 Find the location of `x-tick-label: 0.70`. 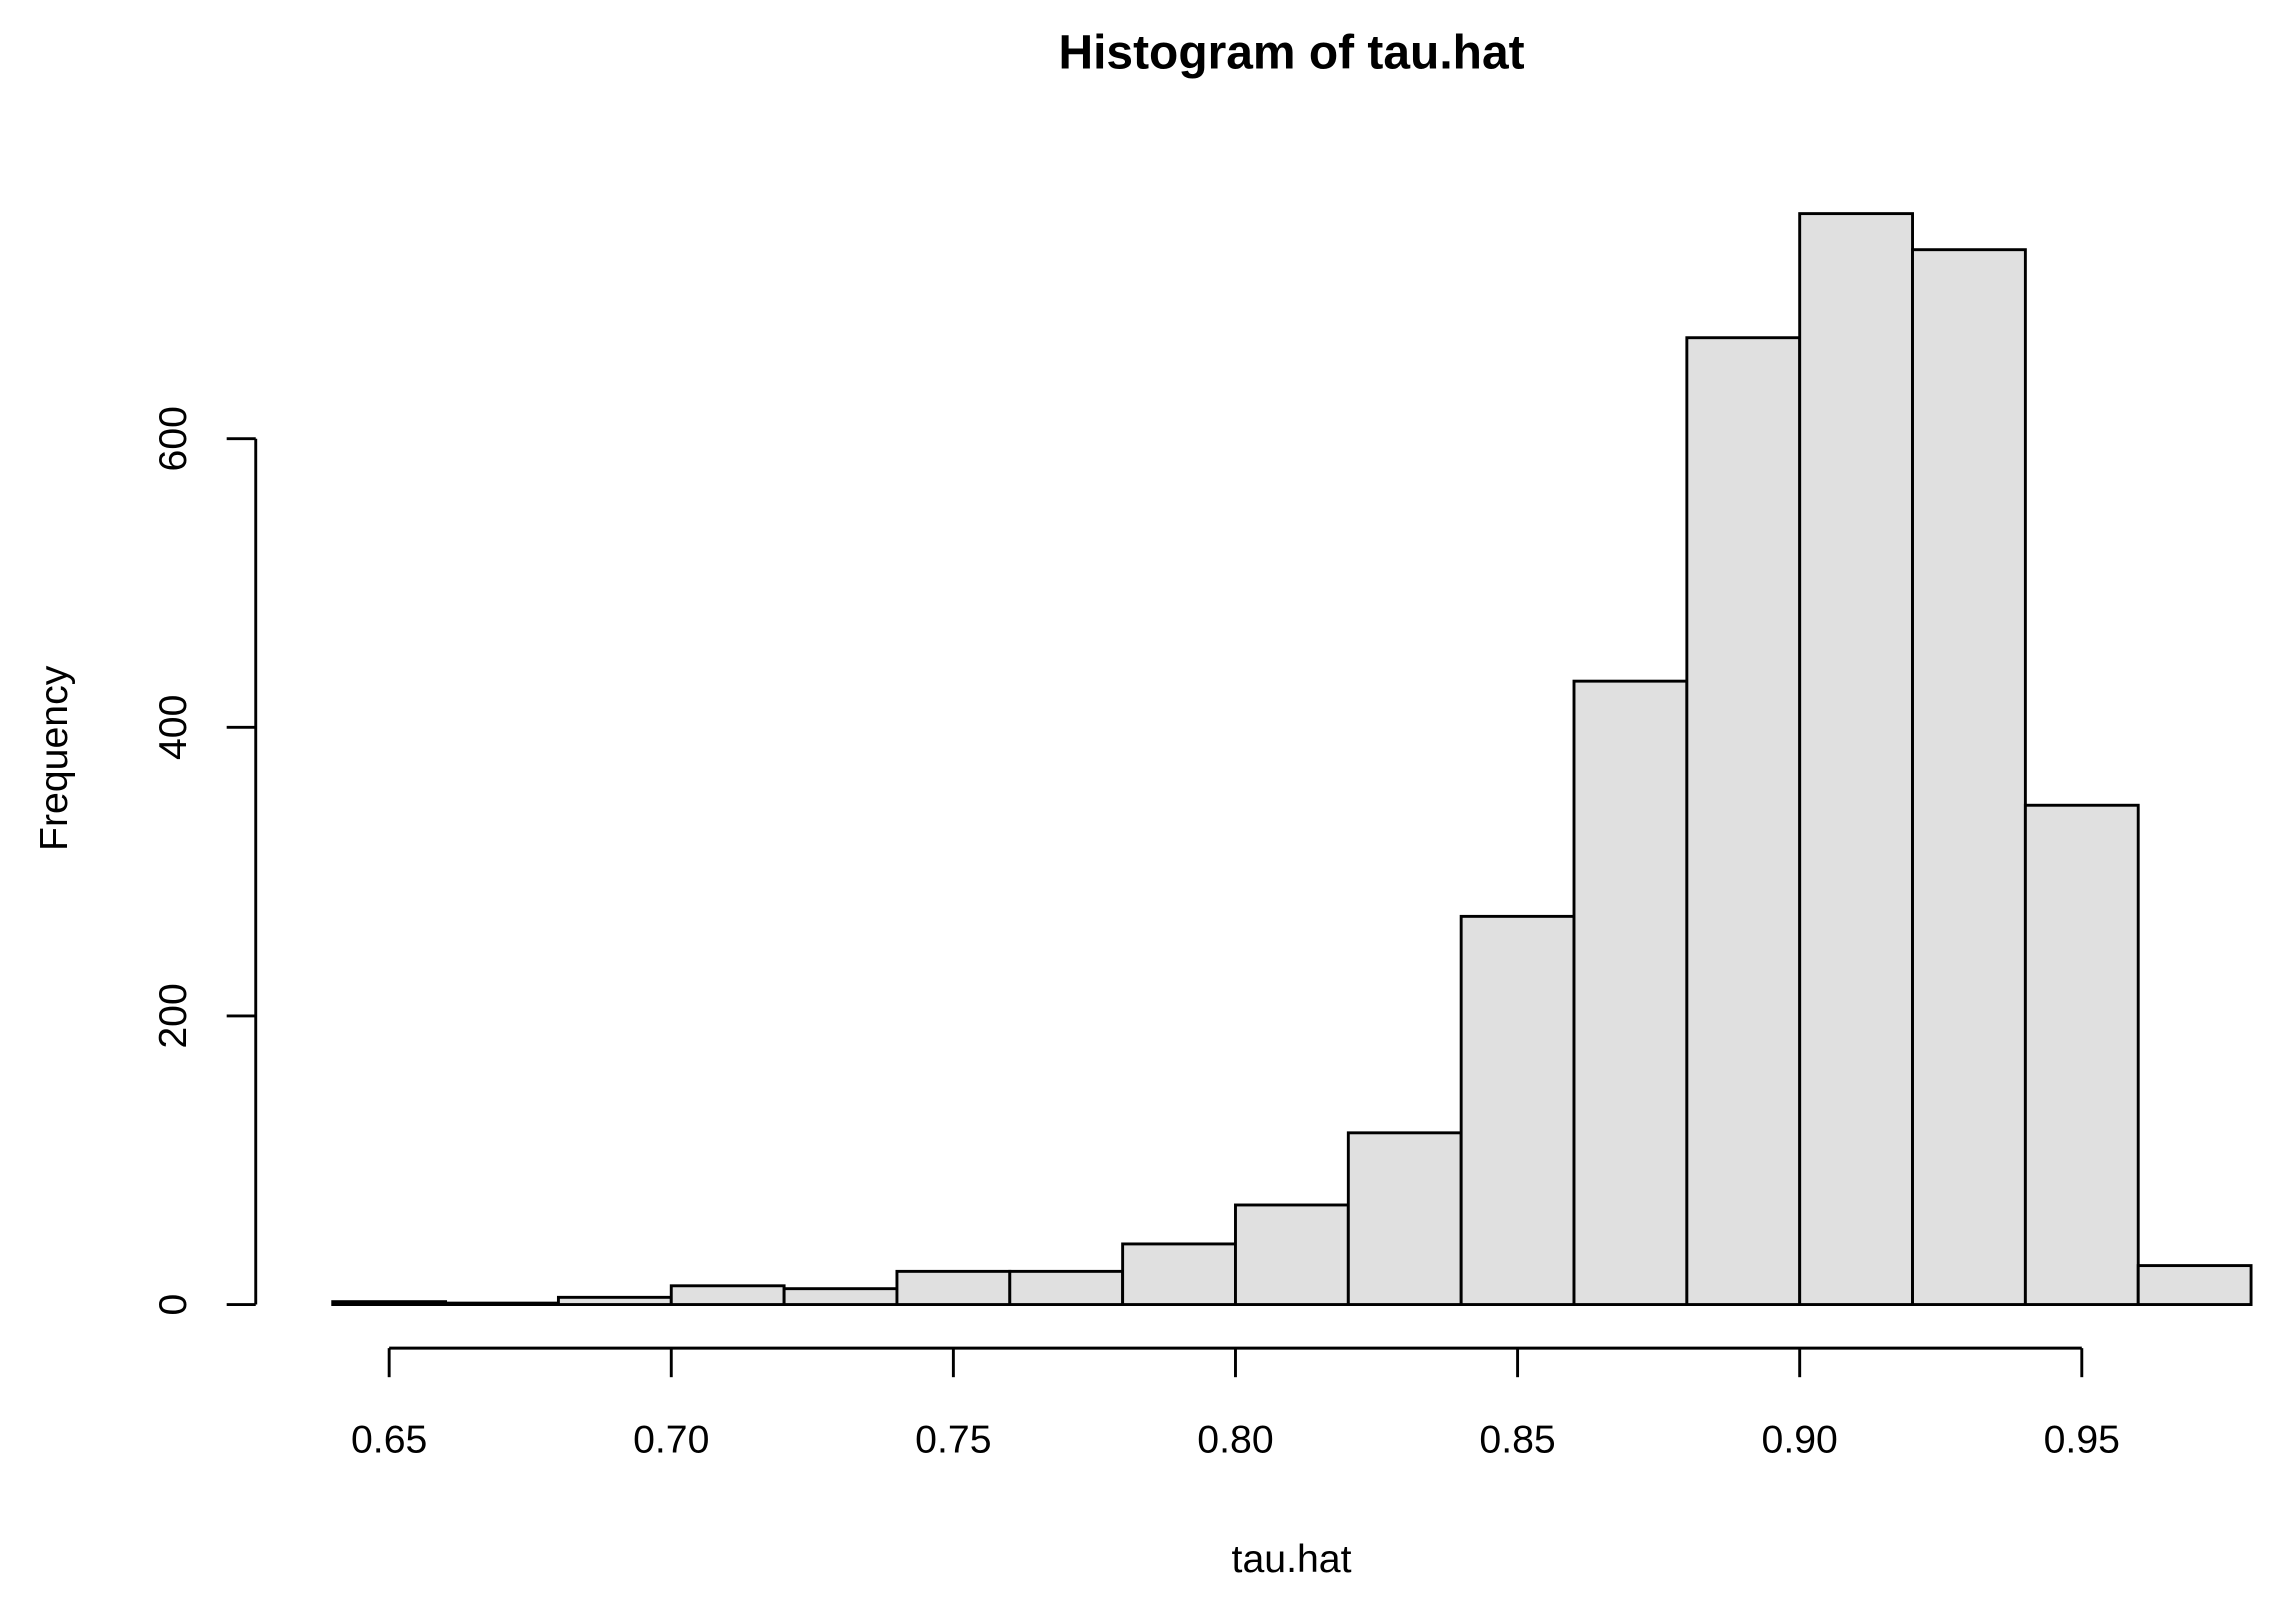

x-tick-label: 0.70 is located at coordinates (671, 1440).